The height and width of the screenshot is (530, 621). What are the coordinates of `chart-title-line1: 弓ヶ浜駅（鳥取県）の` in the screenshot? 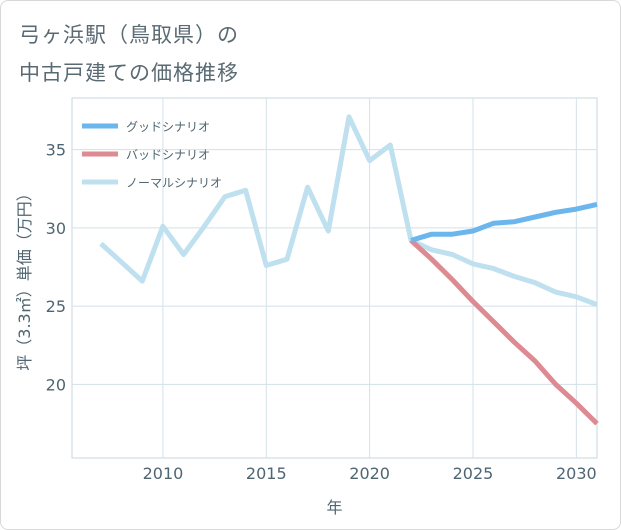 It's located at (129, 35).